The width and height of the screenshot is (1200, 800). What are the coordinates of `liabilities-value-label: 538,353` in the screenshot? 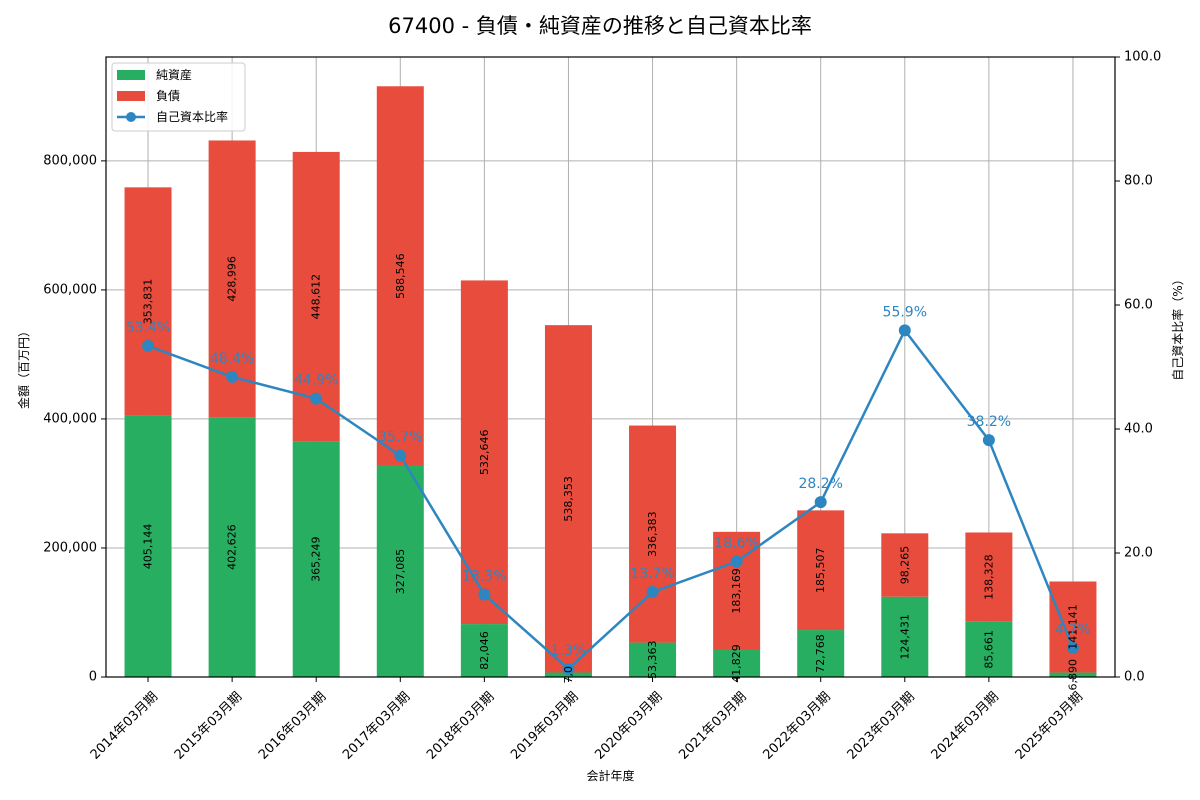 It's located at (568, 499).